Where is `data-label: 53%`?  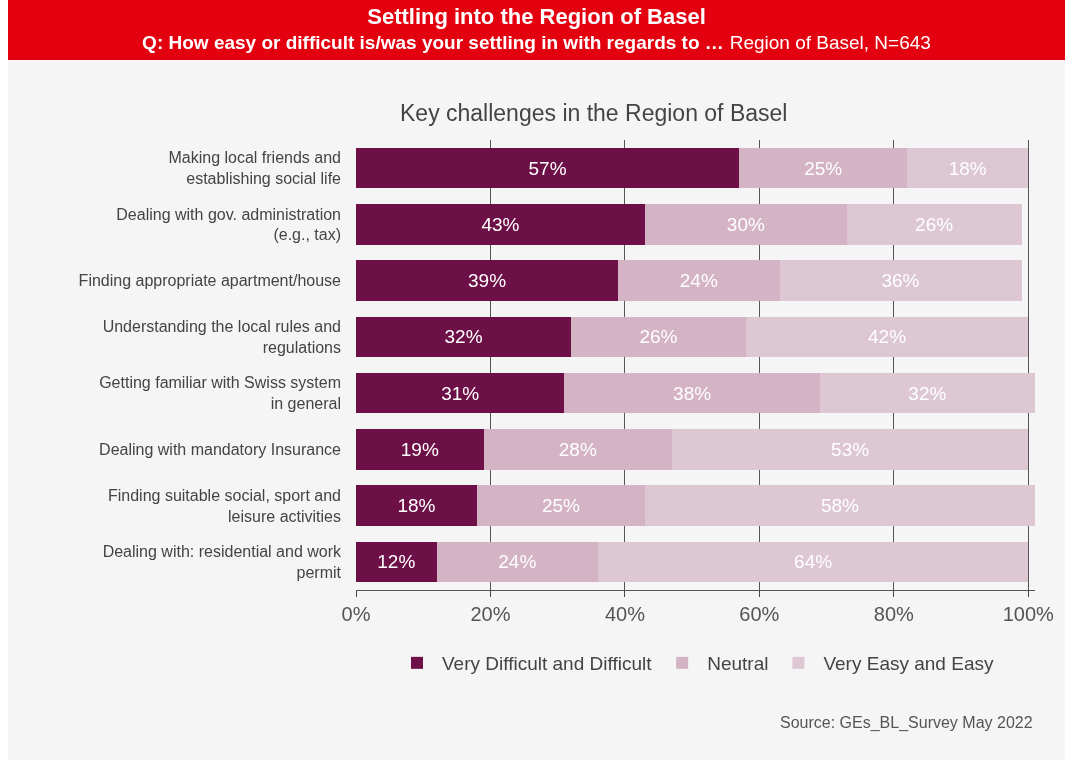
data-label: 53% is located at coordinates (850, 449).